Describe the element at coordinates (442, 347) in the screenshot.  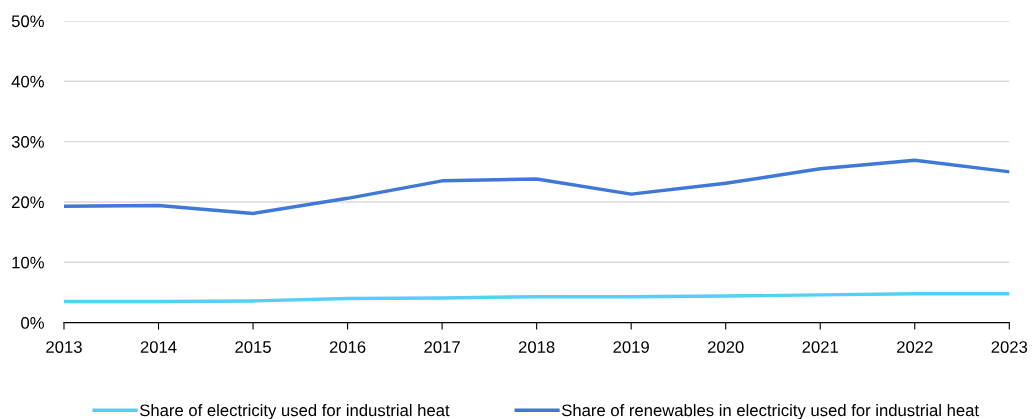
I see `x-tick-label: 2017` at that location.